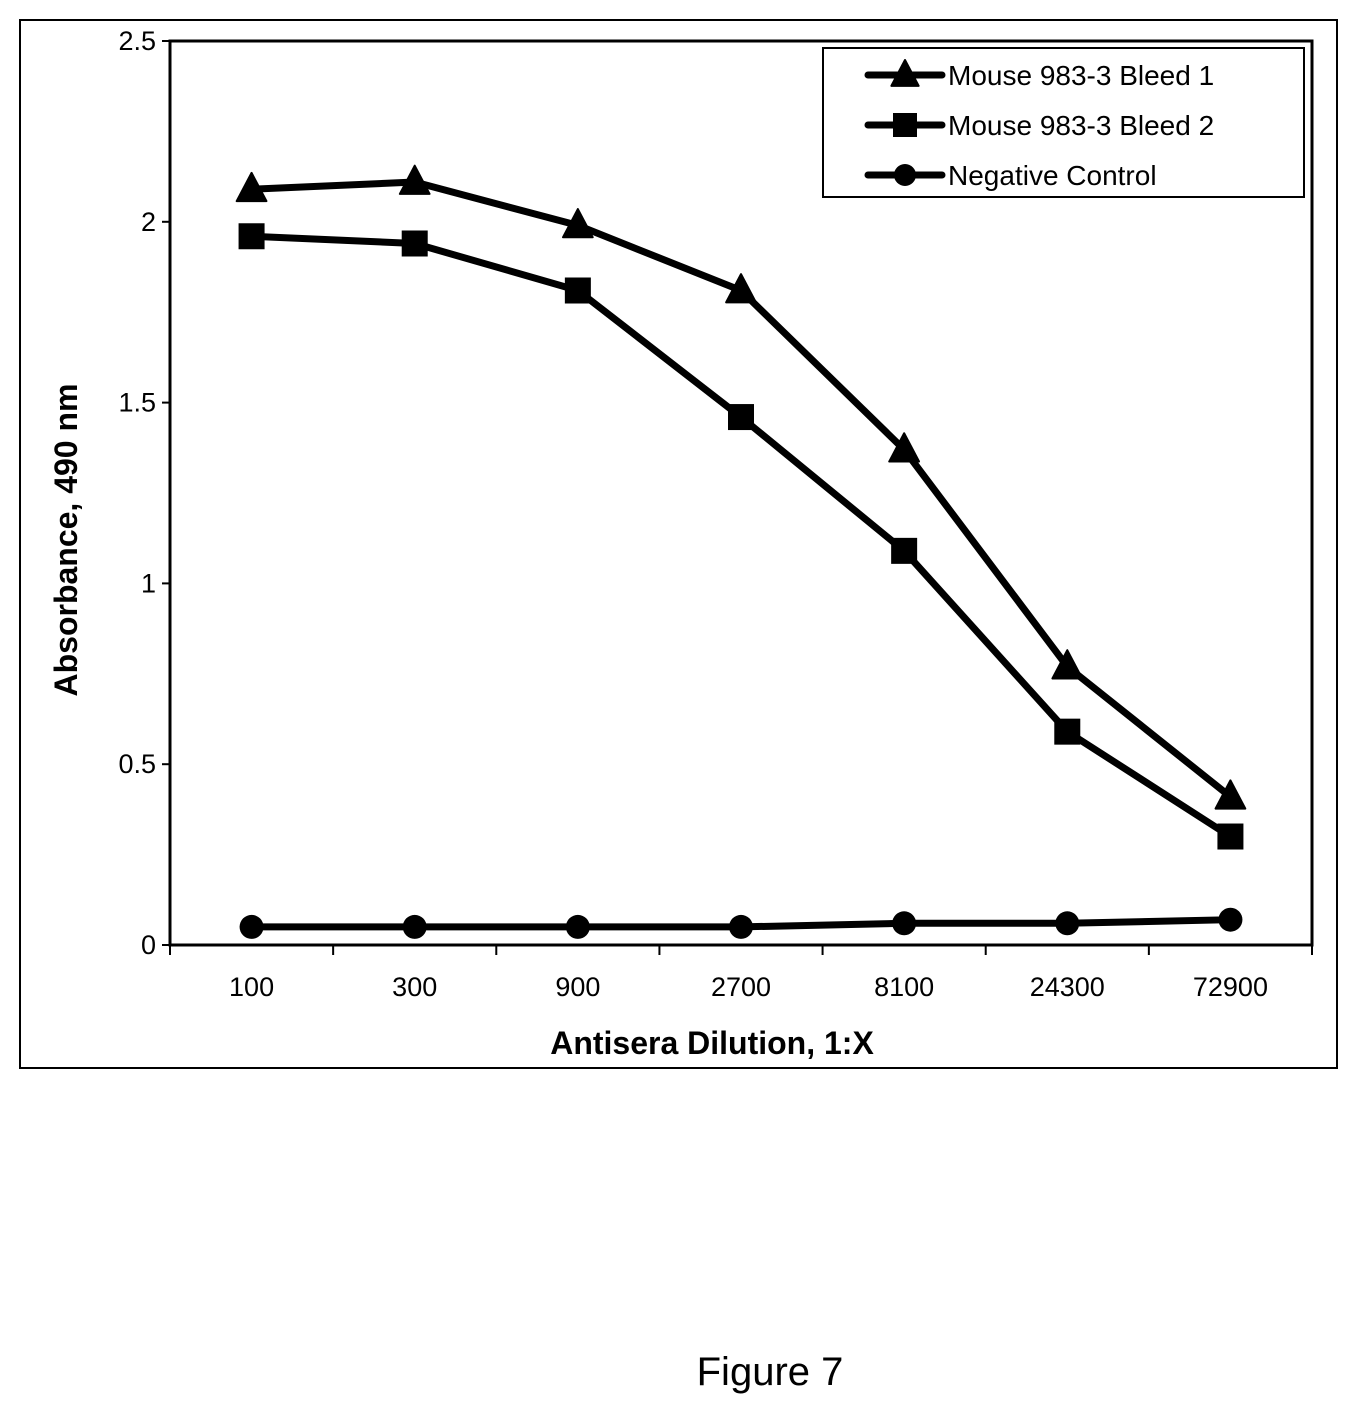  Describe the element at coordinates (1230, 987) in the screenshot. I see `x-tick-label: 72900` at that location.